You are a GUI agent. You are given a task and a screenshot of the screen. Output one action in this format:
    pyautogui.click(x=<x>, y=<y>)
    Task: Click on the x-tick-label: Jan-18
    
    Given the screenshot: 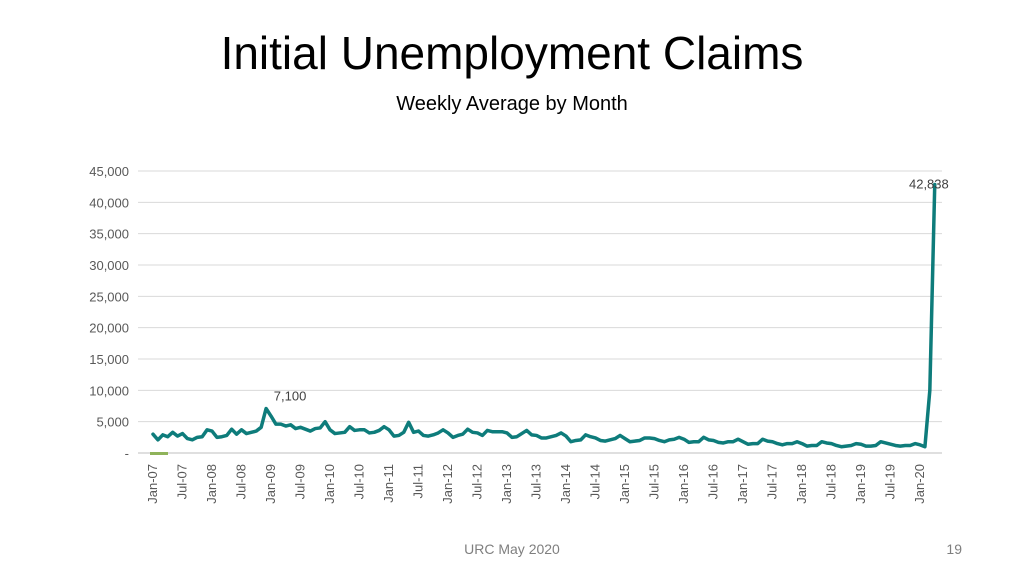 What is the action you would take?
    pyautogui.click(x=801, y=484)
    